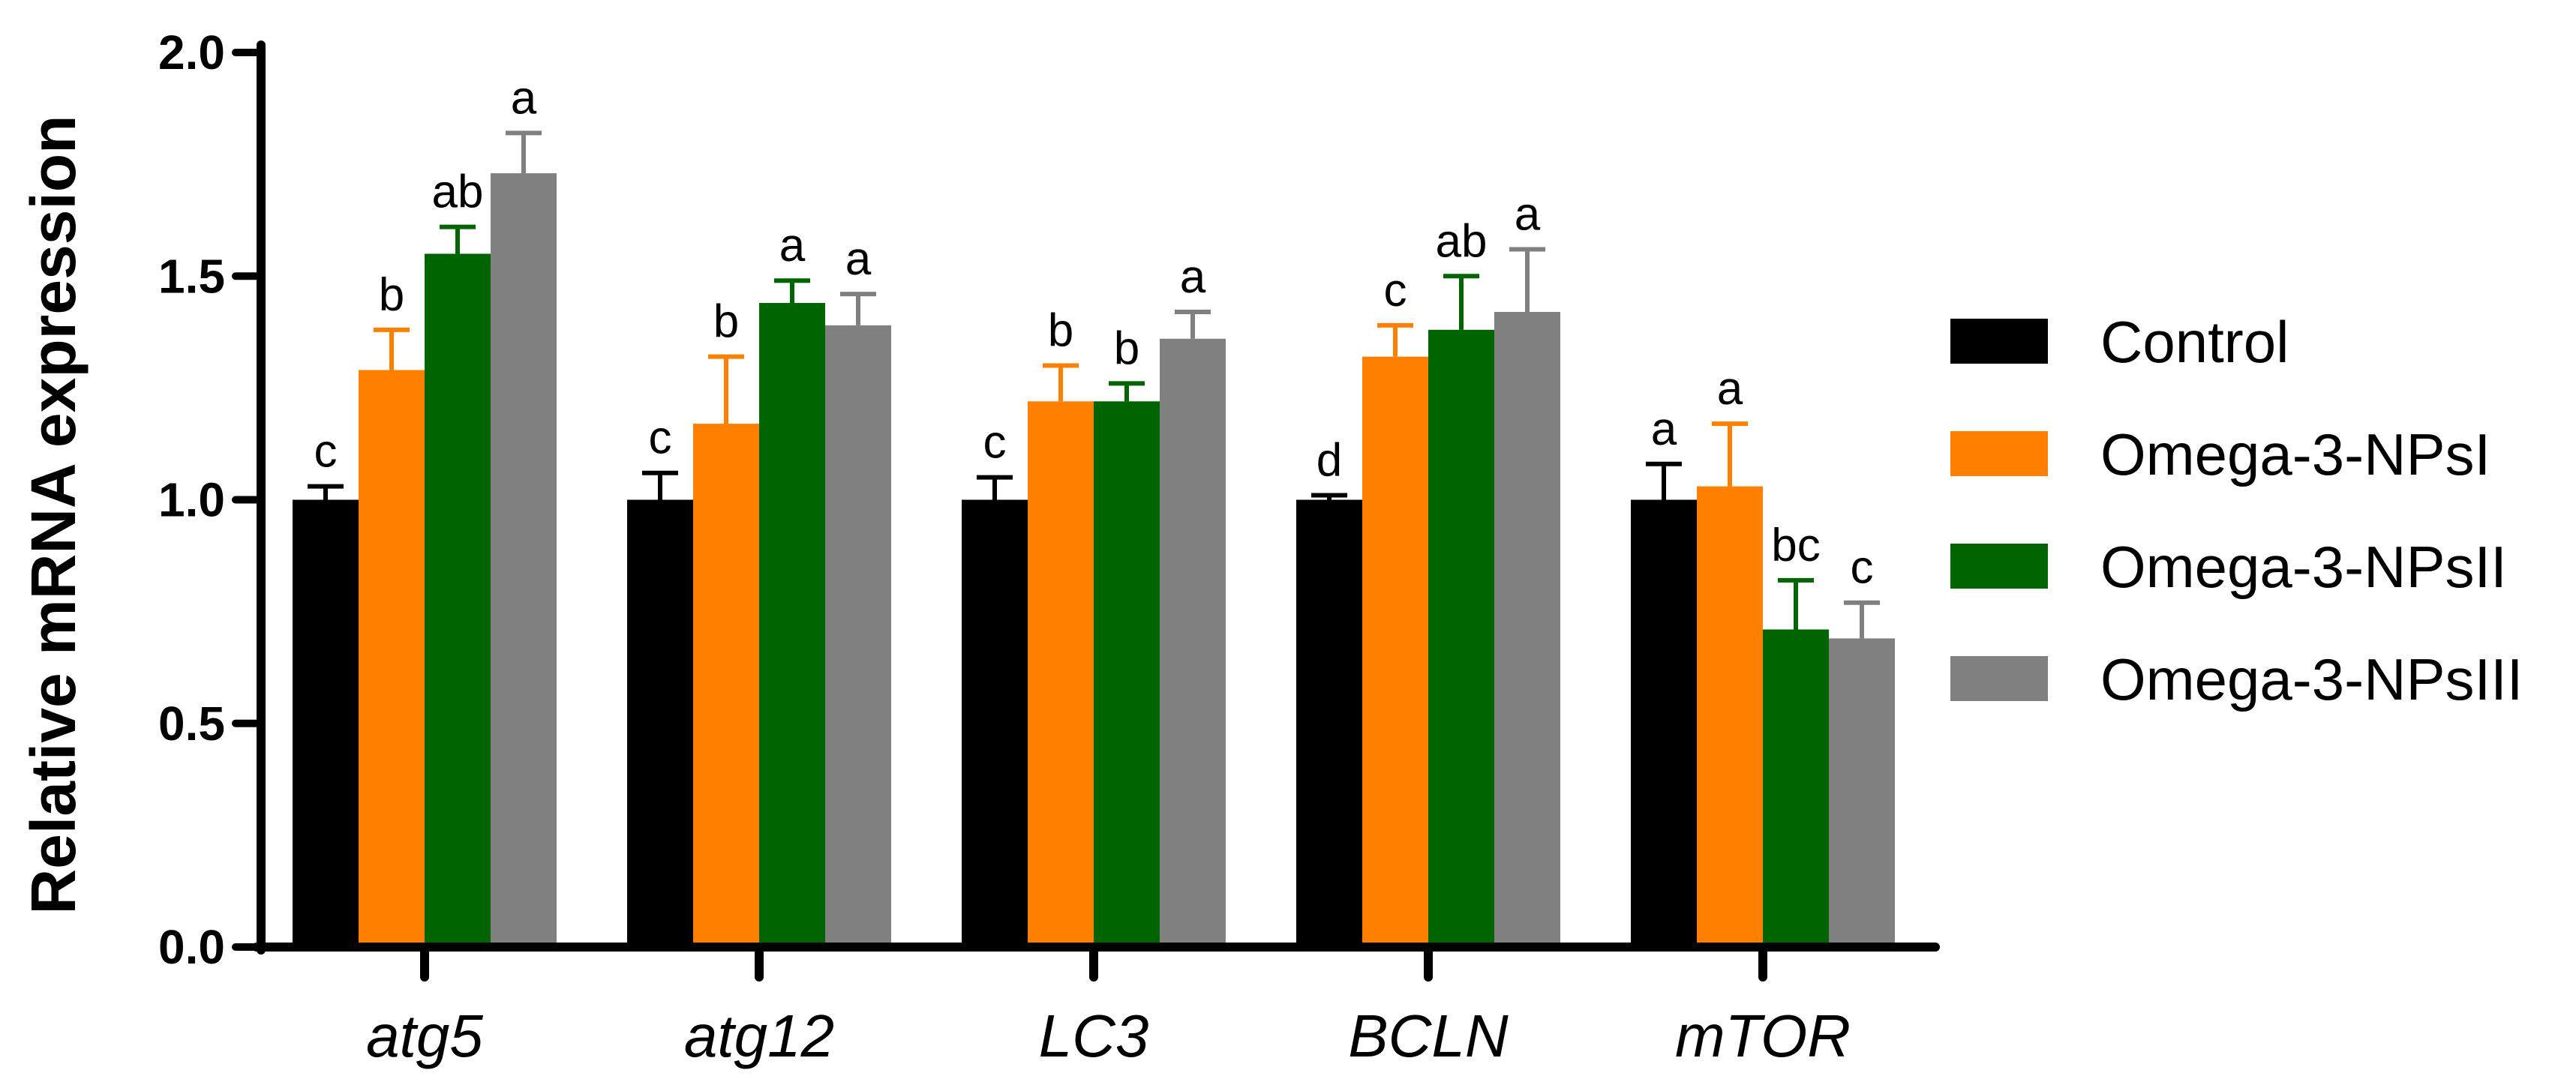 The width and height of the screenshot is (2576, 1082). I want to click on y-tick-label-1.5: 1.5, so click(191, 276).